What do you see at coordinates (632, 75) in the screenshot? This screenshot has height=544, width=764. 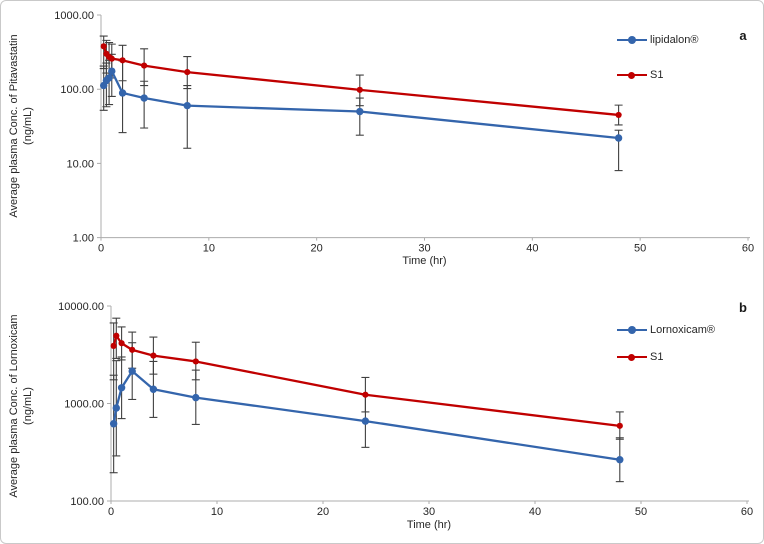 I see `s1-a-legend-marker-icon` at bounding box center [632, 75].